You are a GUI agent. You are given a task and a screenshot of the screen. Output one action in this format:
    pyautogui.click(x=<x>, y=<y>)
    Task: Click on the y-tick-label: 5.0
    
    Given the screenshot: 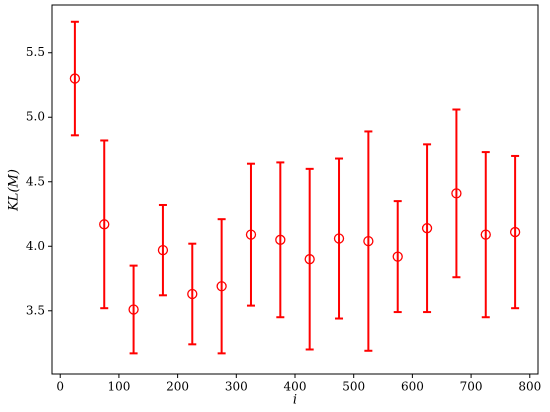 What is the action you would take?
    pyautogui.click(x=35, y=117)
    